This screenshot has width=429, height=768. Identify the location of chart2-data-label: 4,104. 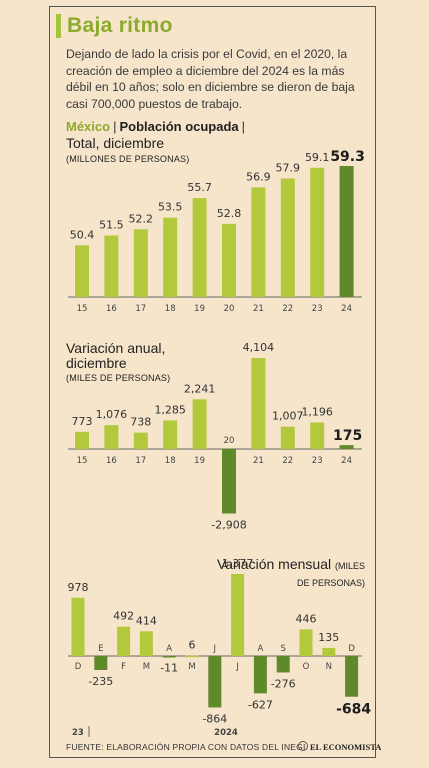
(259, 347).